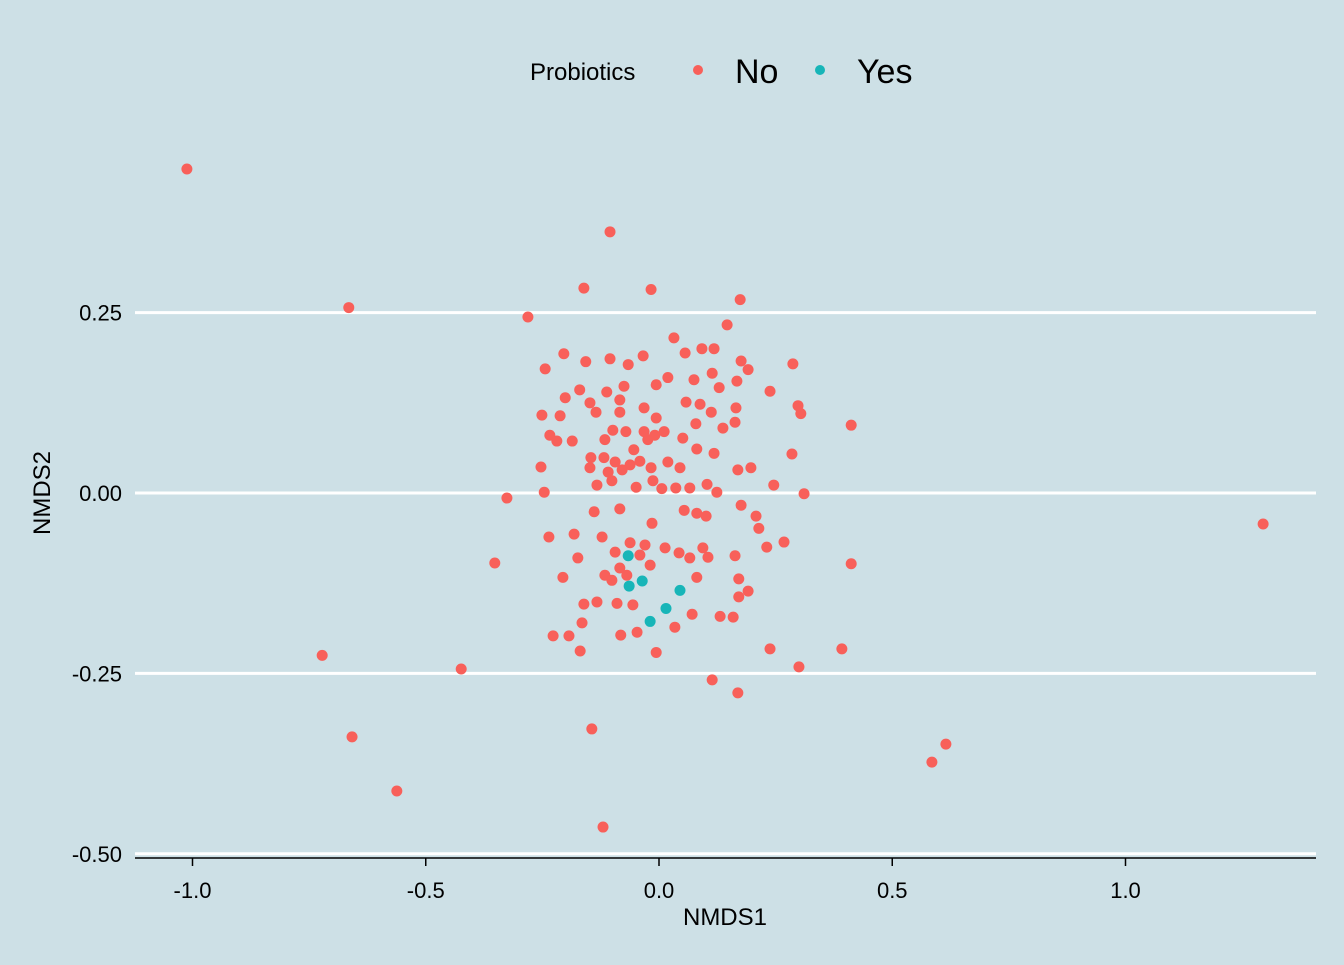 The width and height of the screenshot is (1344, 965). I want to click on x-axis-label: NMDS1, so click(725, 917).